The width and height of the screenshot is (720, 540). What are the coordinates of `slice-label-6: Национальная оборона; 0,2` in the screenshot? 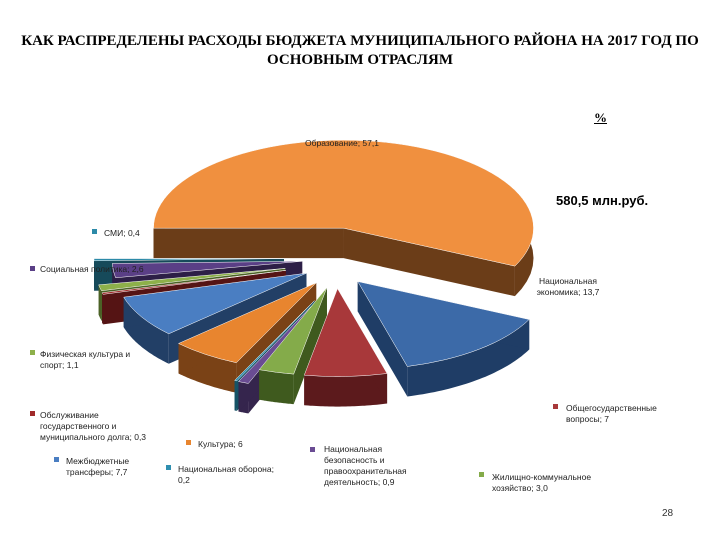 It's located at (226, 474).